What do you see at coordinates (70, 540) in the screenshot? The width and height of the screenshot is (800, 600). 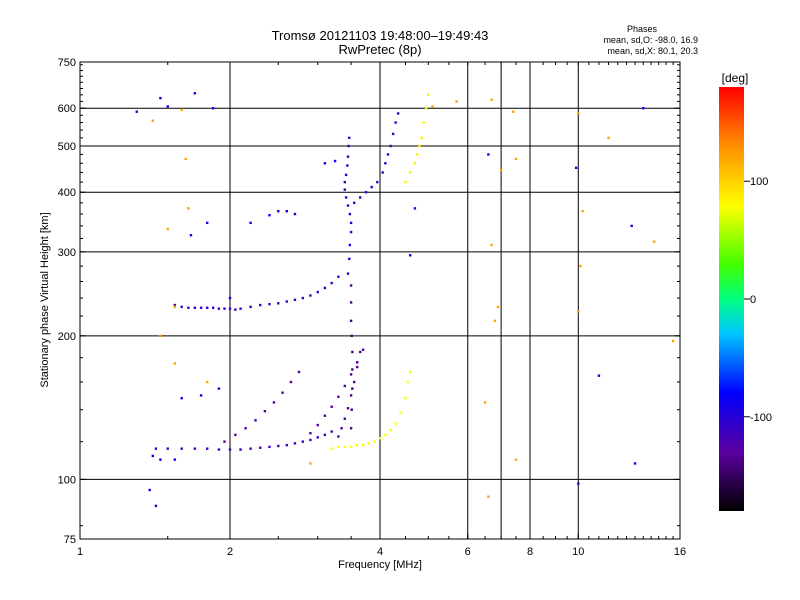 I see `y-tick-label: 75` at bounding box center [70, 540].